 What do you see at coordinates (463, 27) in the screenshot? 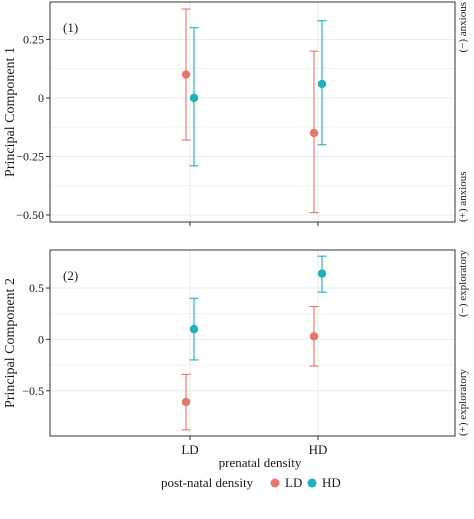
I see `right-top-annotation: (−) anxious` at bounding box center [463, 27].